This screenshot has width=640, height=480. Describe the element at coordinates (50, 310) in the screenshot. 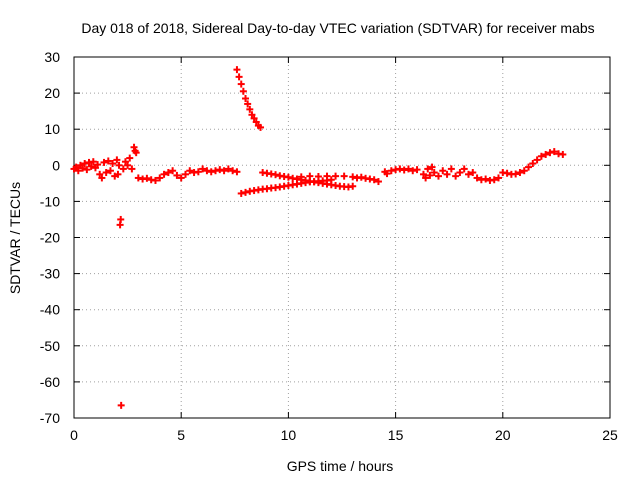

I see `y-tick-label: -40` at that location.